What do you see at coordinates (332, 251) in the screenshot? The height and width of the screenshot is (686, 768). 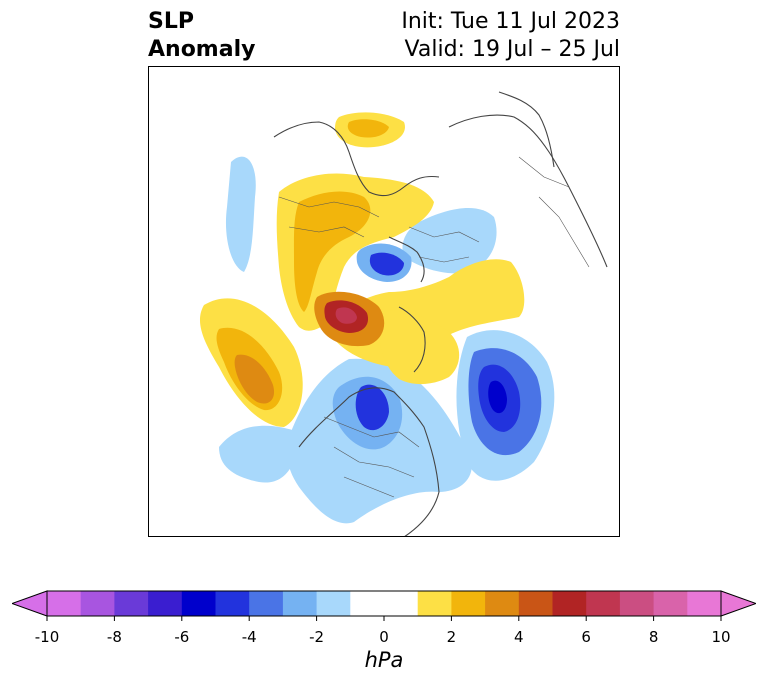 I see `eurasia-gold` at bounding box center [332, 251].